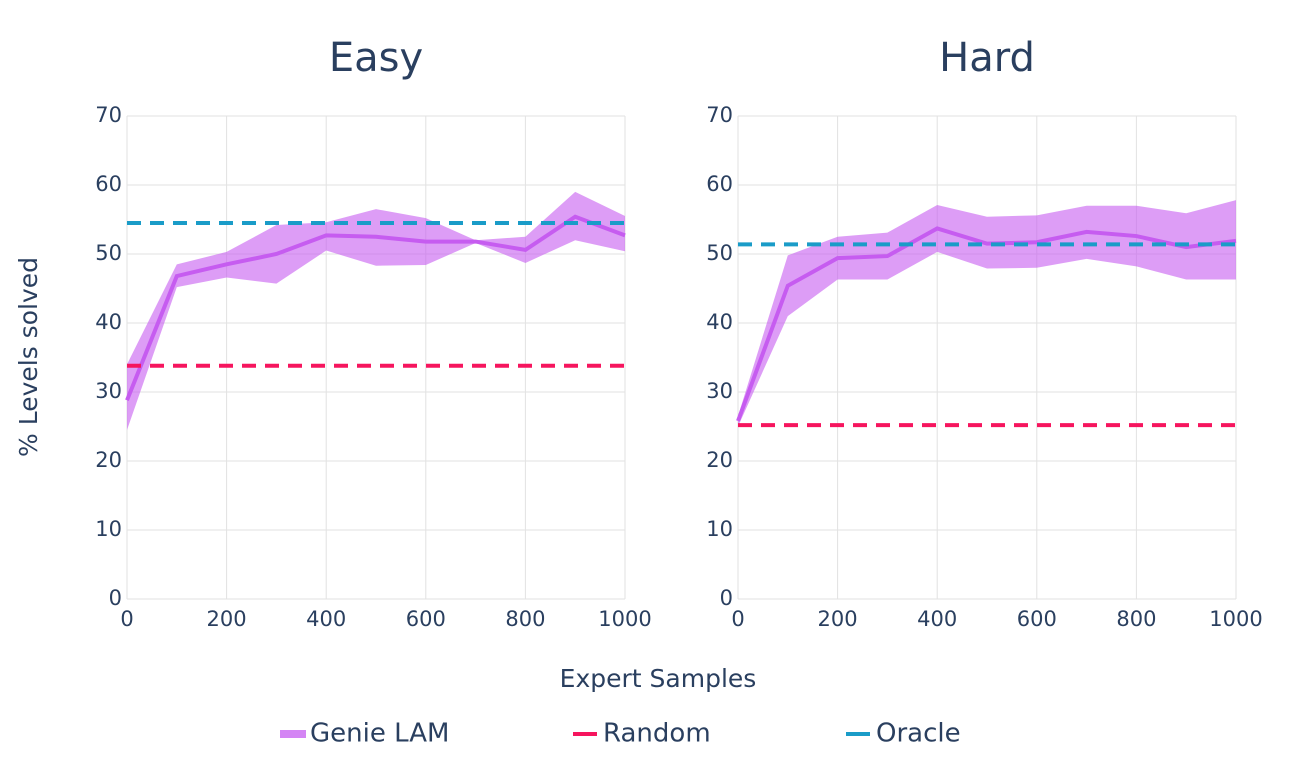 Image resolution: width=1290 pixels, height=767 pixels. Describe the element at coordinates (376, 58) in the screenshot. I see `subplot-title: Easy` at that location.